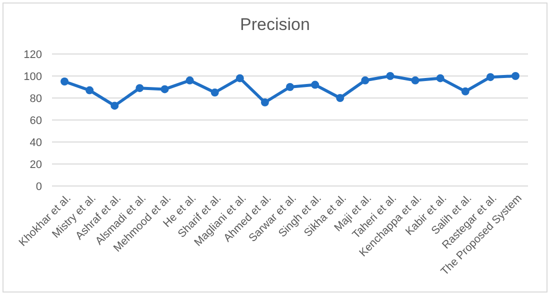  Describe the element at coordinates (33, 54) in the screenshot. I see `y-tick-label: 120` at that location.